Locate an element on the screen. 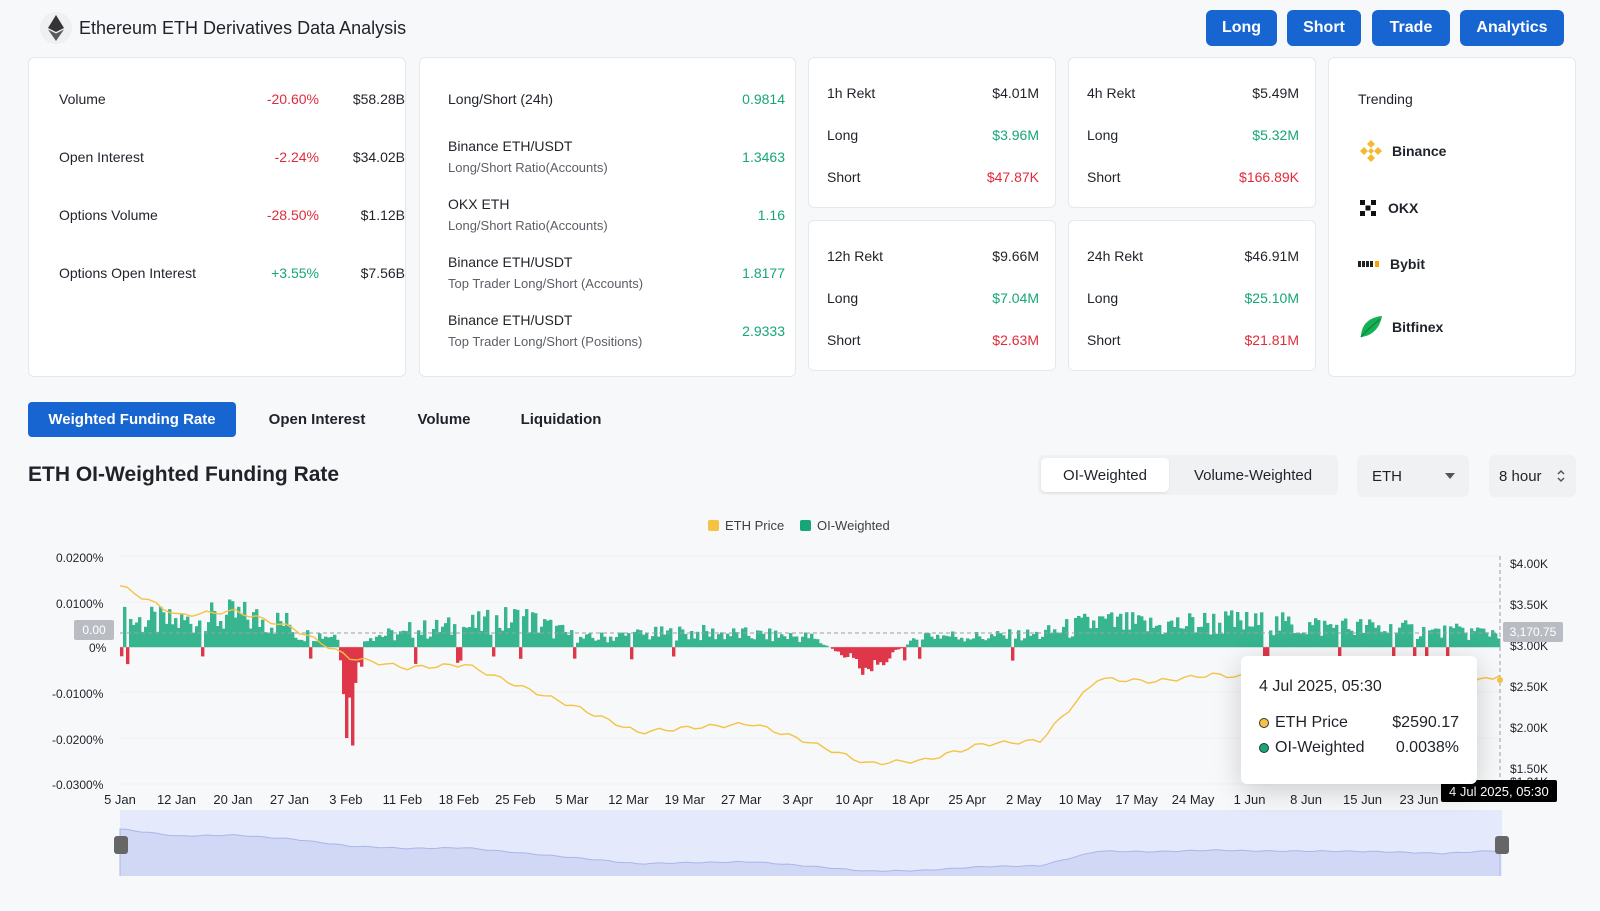 Image resolution: width=1600 pixels, height=911 pixels. trending-item-bitfinex: Bitfinex is located at coordinates (1400, 327).